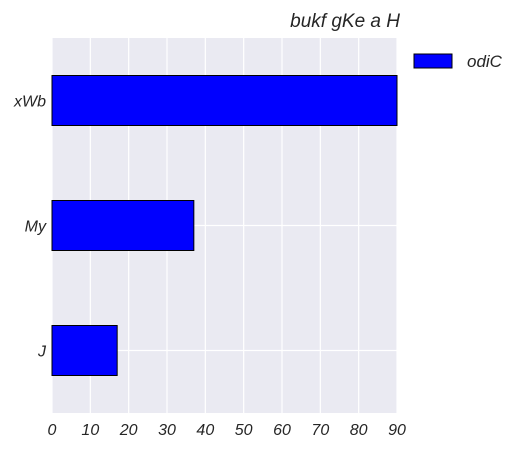 This screenshot has width=525, height=450. I want to click on legend-label: odiC, so click(485, 61).